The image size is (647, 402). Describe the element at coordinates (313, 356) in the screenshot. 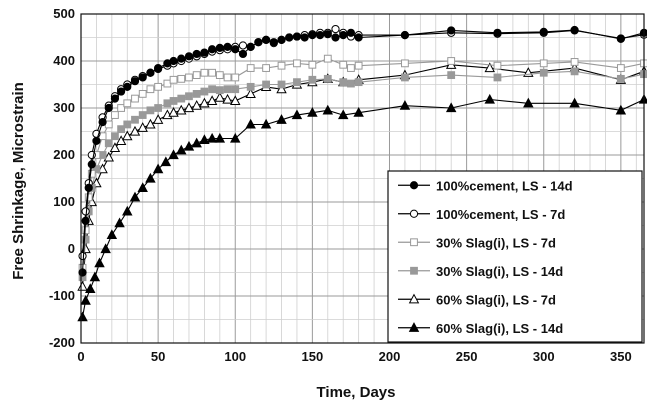

I see `x-tick-label: 150` at that location.